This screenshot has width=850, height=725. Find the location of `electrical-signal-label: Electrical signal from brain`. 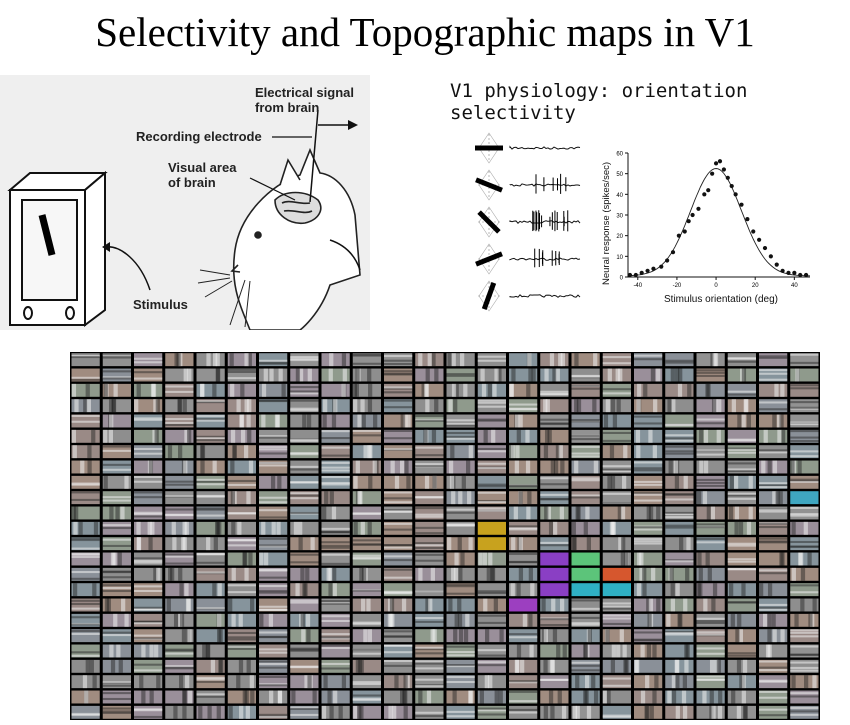

electrical-signal-label: Electrical signal from brain is located at coordinates (304, 100).